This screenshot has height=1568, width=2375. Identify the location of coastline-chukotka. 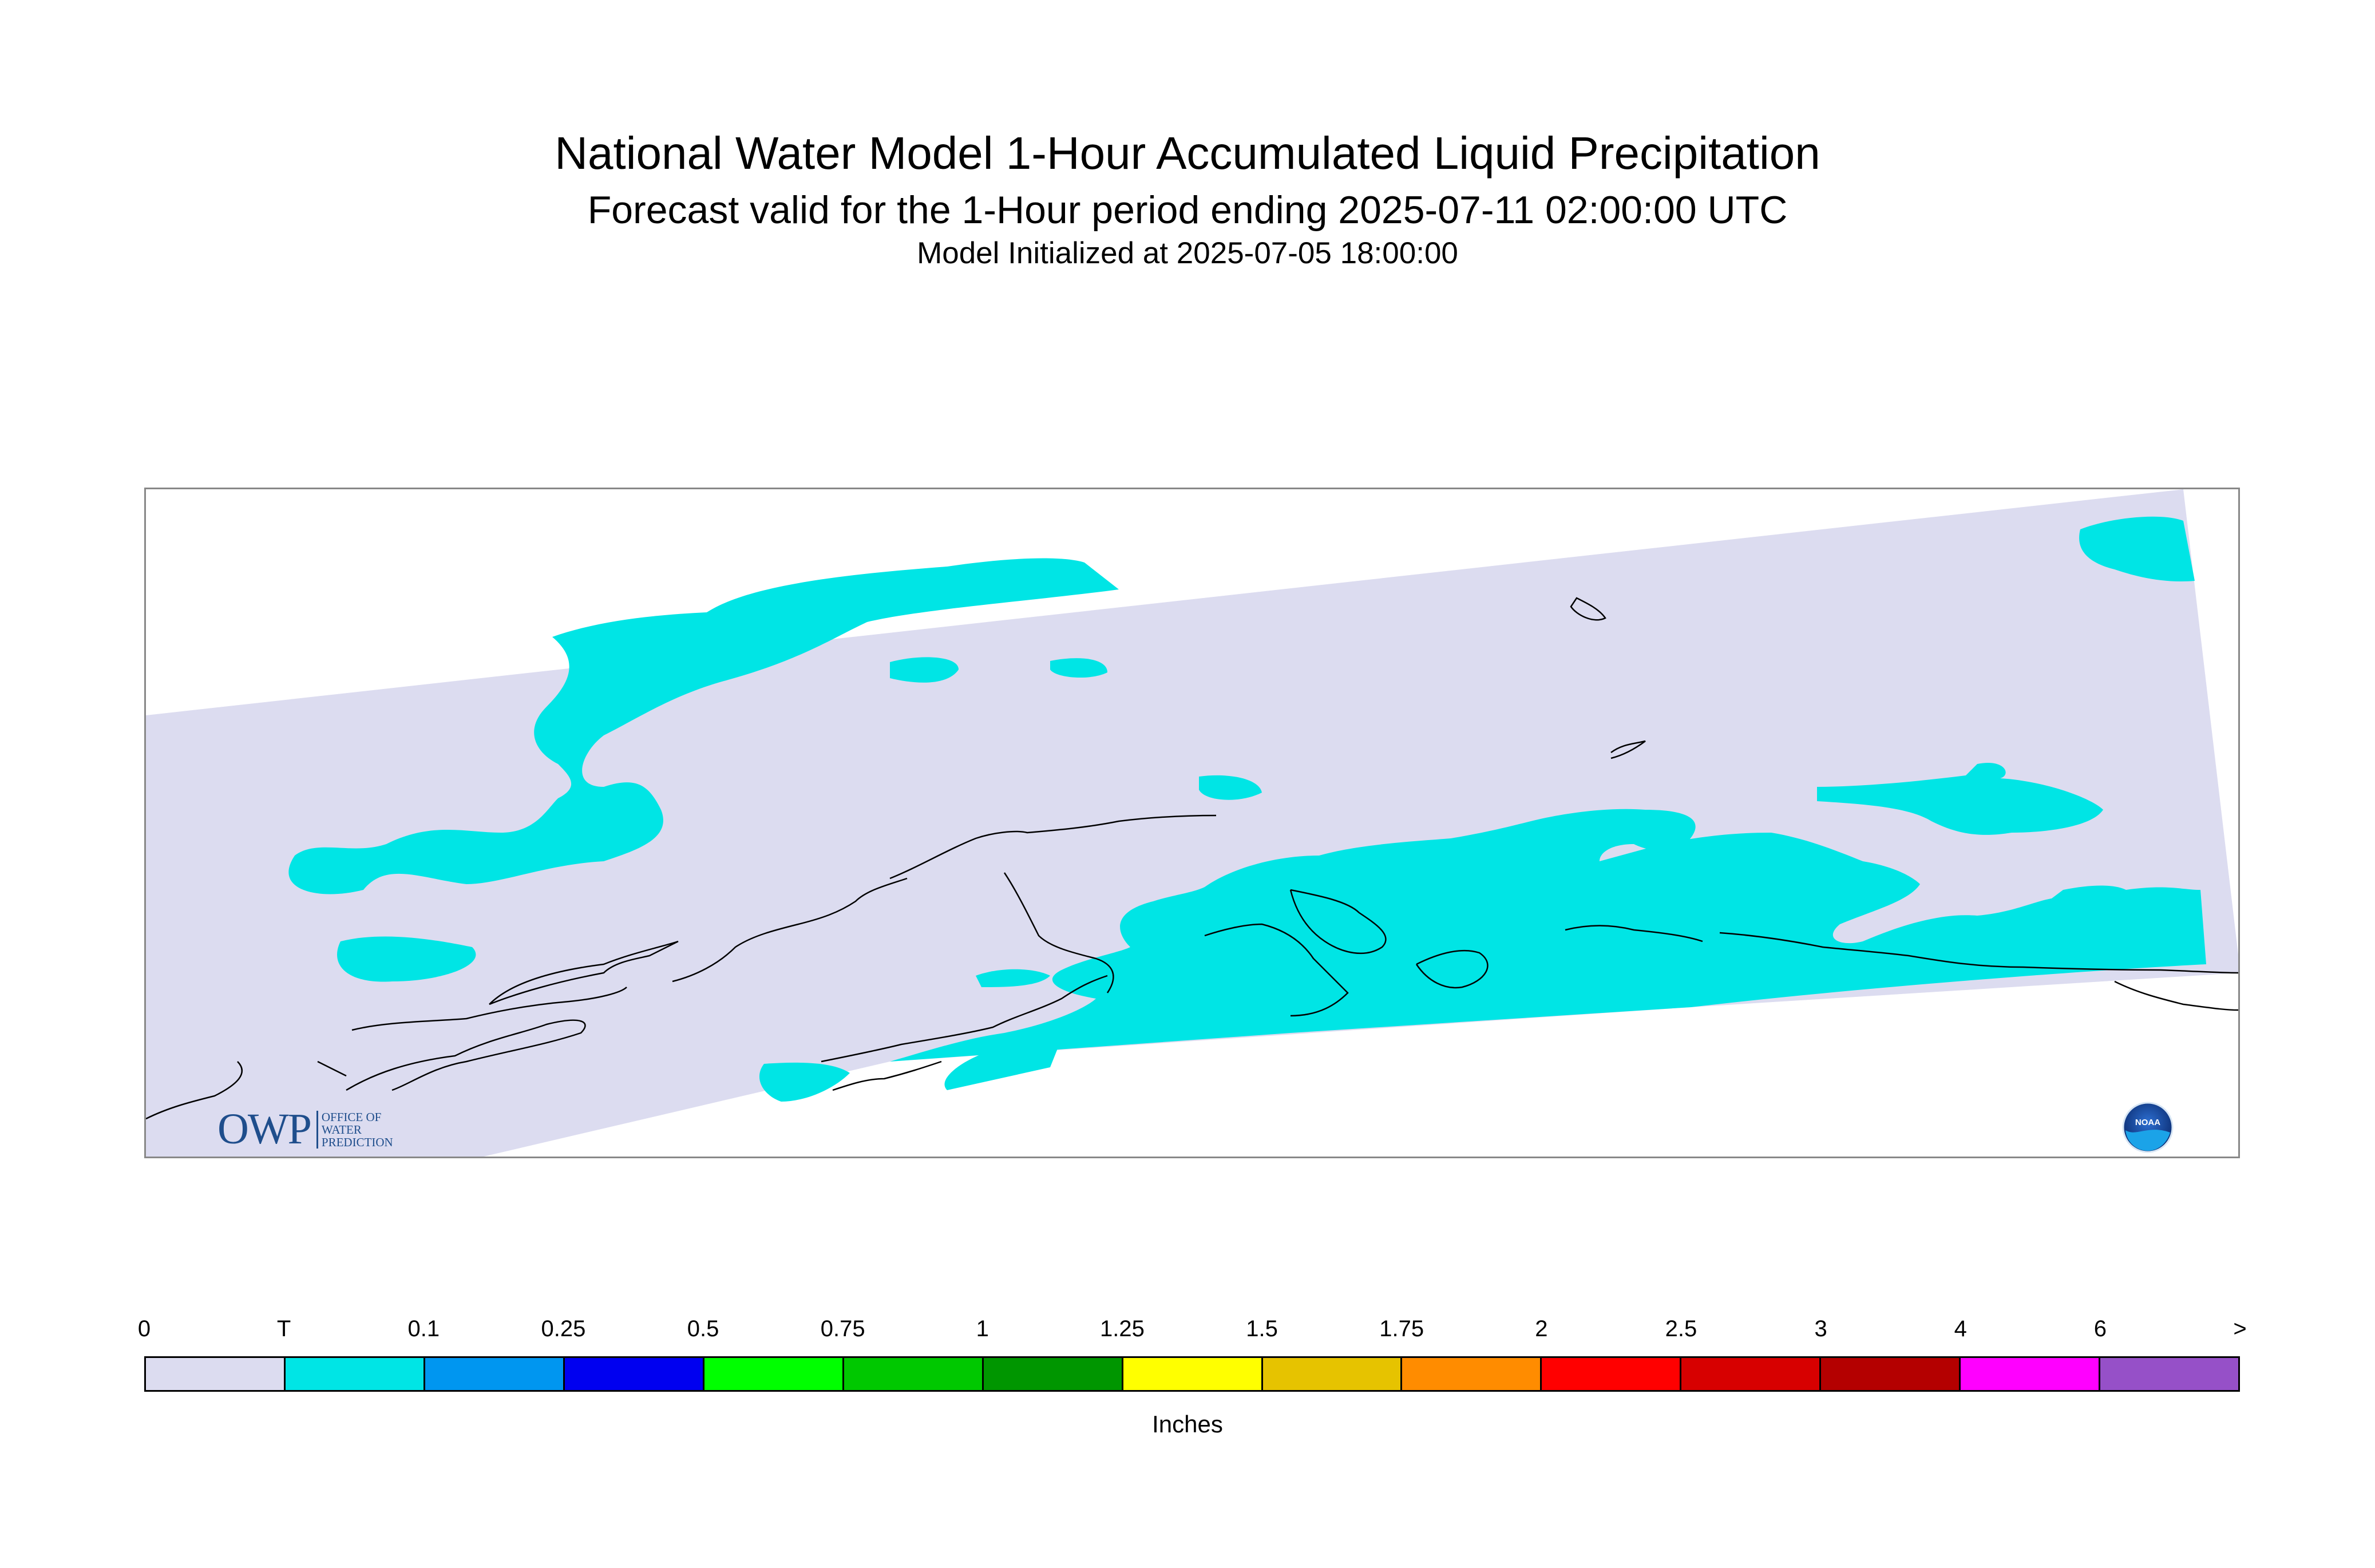
(246, 1090).